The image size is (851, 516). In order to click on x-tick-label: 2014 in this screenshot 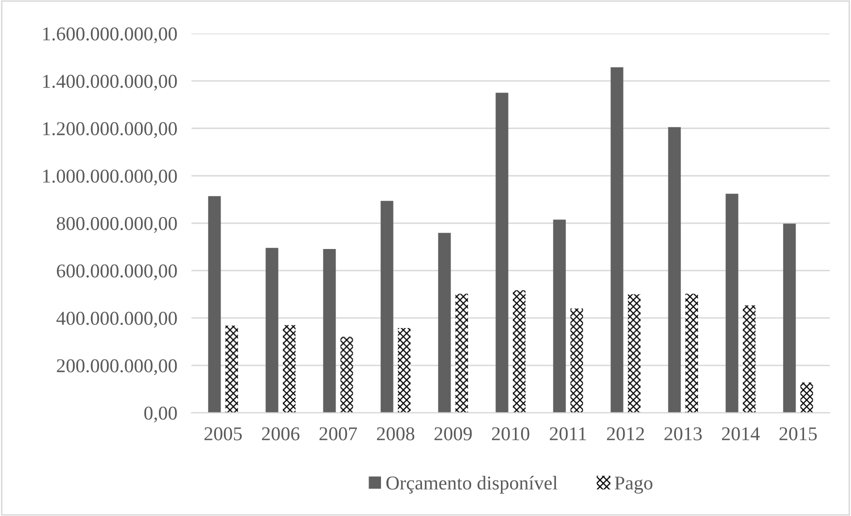, I will do `click(741, 433)`.